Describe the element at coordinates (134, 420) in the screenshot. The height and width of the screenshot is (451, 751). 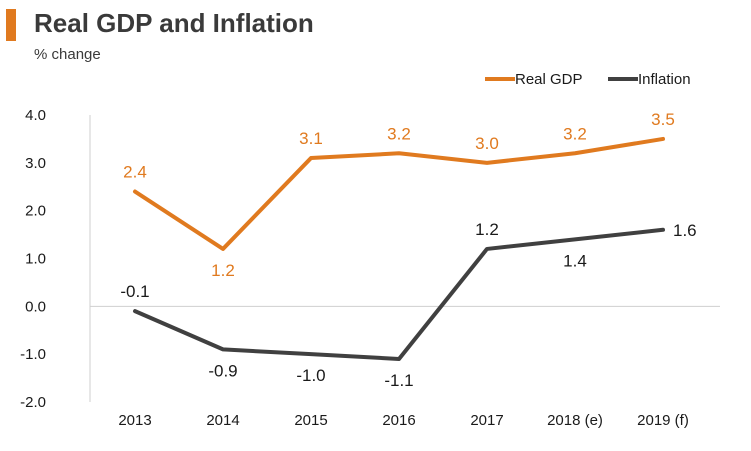
I see `x-tick-label: 2013` at that location.